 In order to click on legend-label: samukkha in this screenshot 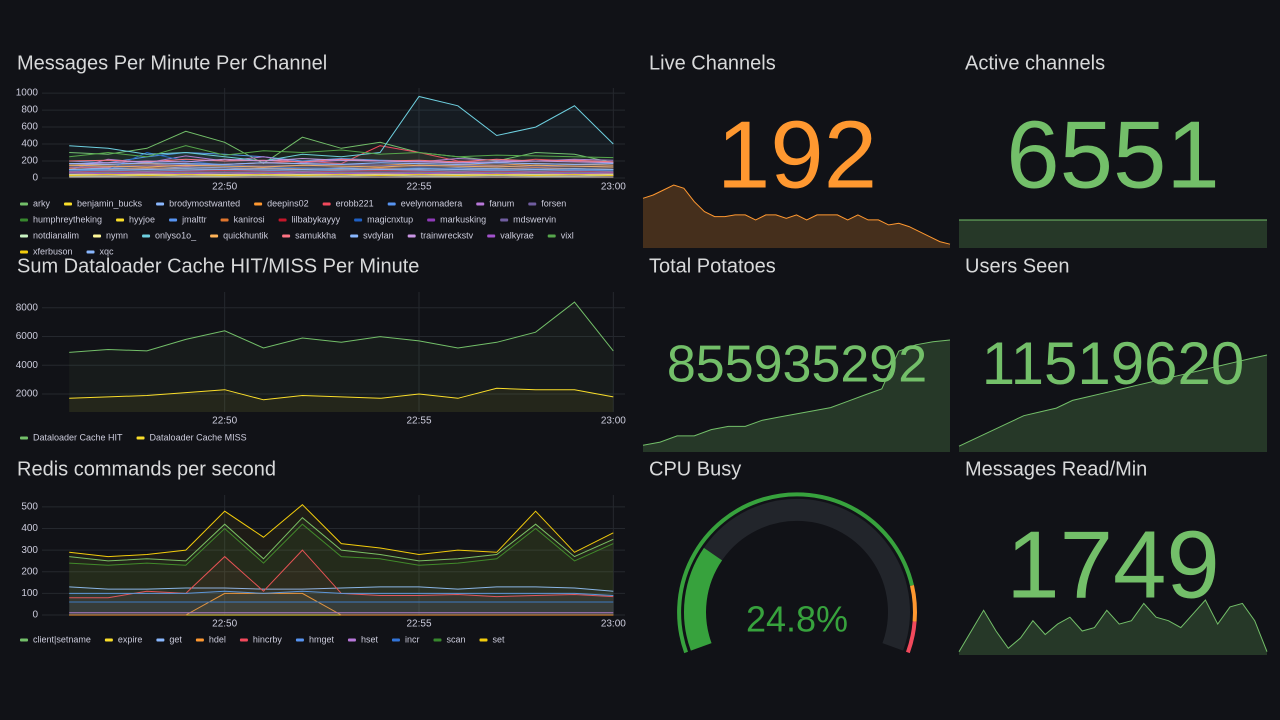, I will do `click(315, 235)`.